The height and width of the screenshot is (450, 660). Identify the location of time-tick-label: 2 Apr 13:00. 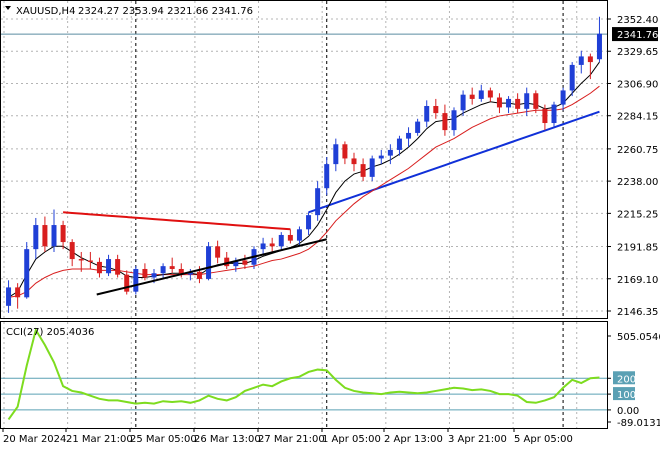
(413, 439).